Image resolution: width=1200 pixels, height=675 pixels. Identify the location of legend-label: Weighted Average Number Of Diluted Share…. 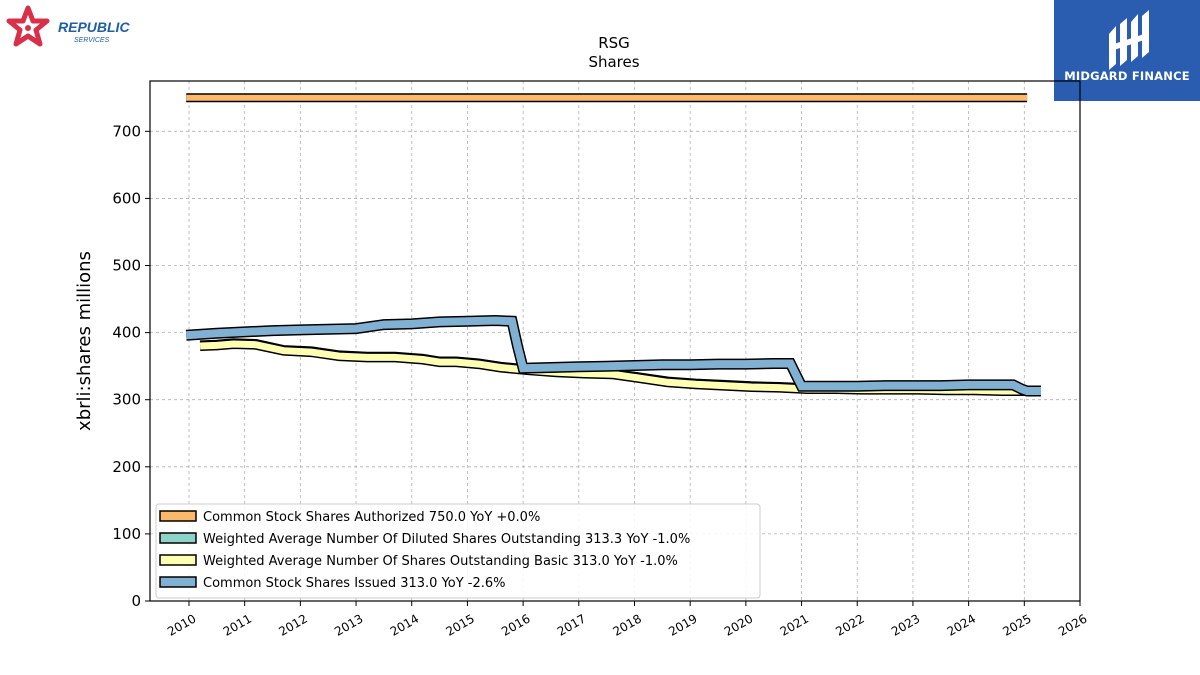
(446, 539).